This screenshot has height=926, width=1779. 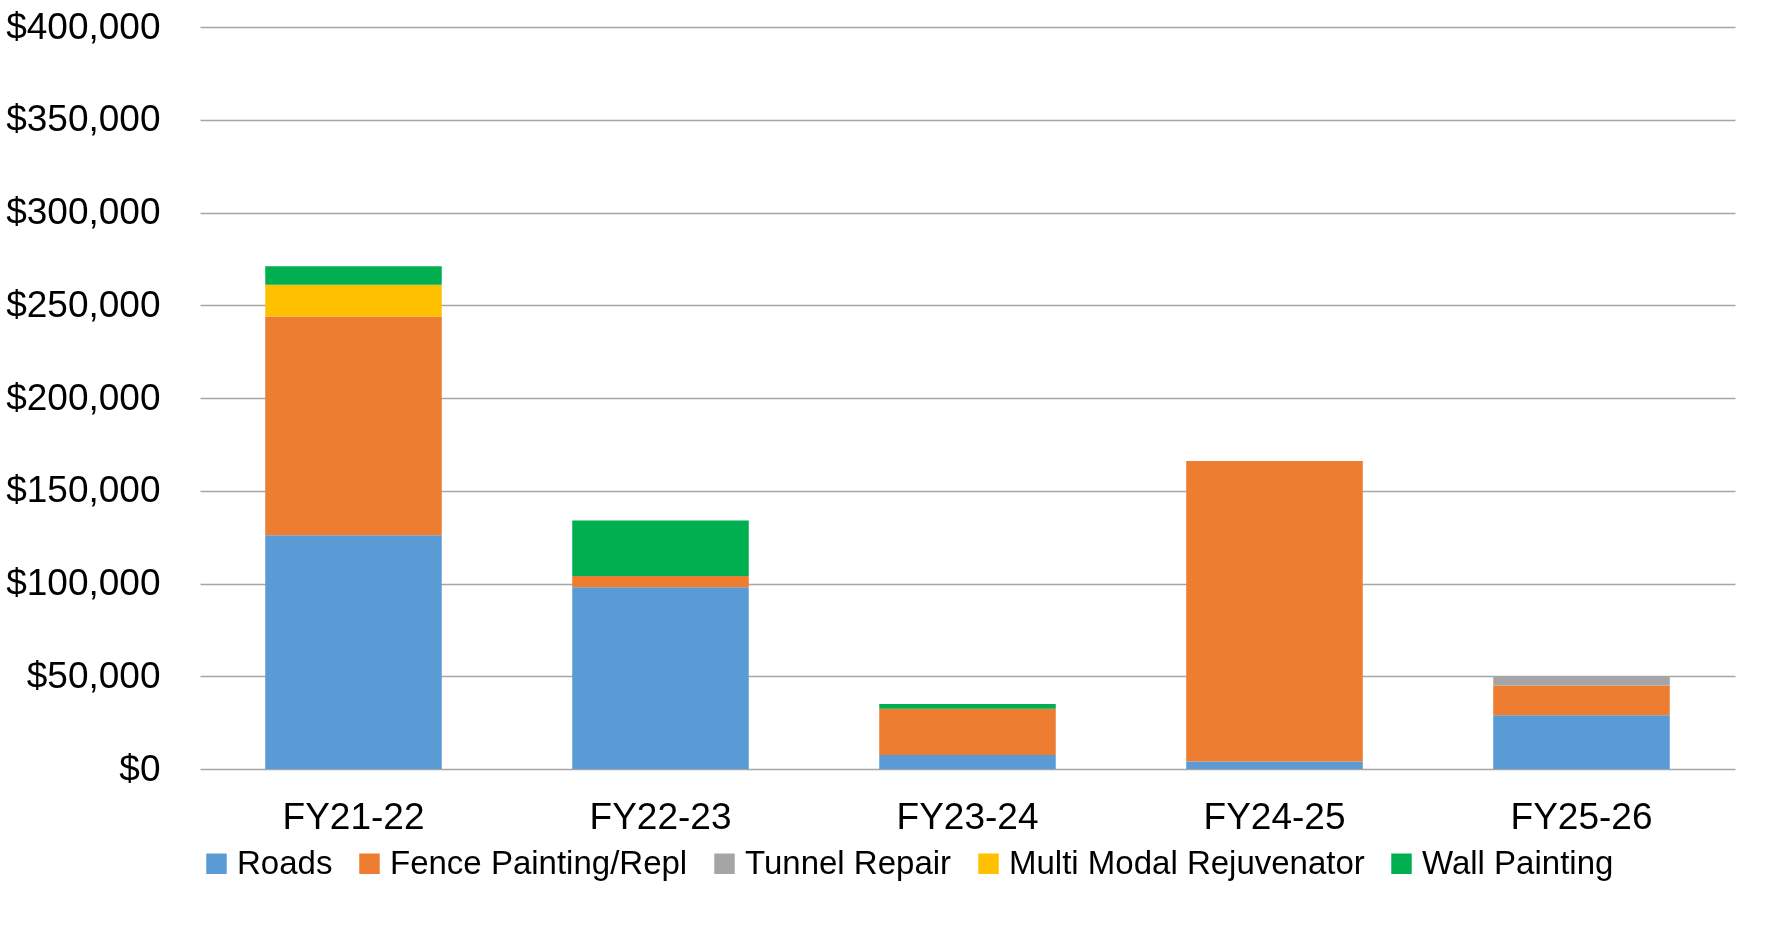 What do you see at coordinates (848, 862) in the screenshot?
I see `legend-label: Tunnel Repair` at bounding box center [848, 862].